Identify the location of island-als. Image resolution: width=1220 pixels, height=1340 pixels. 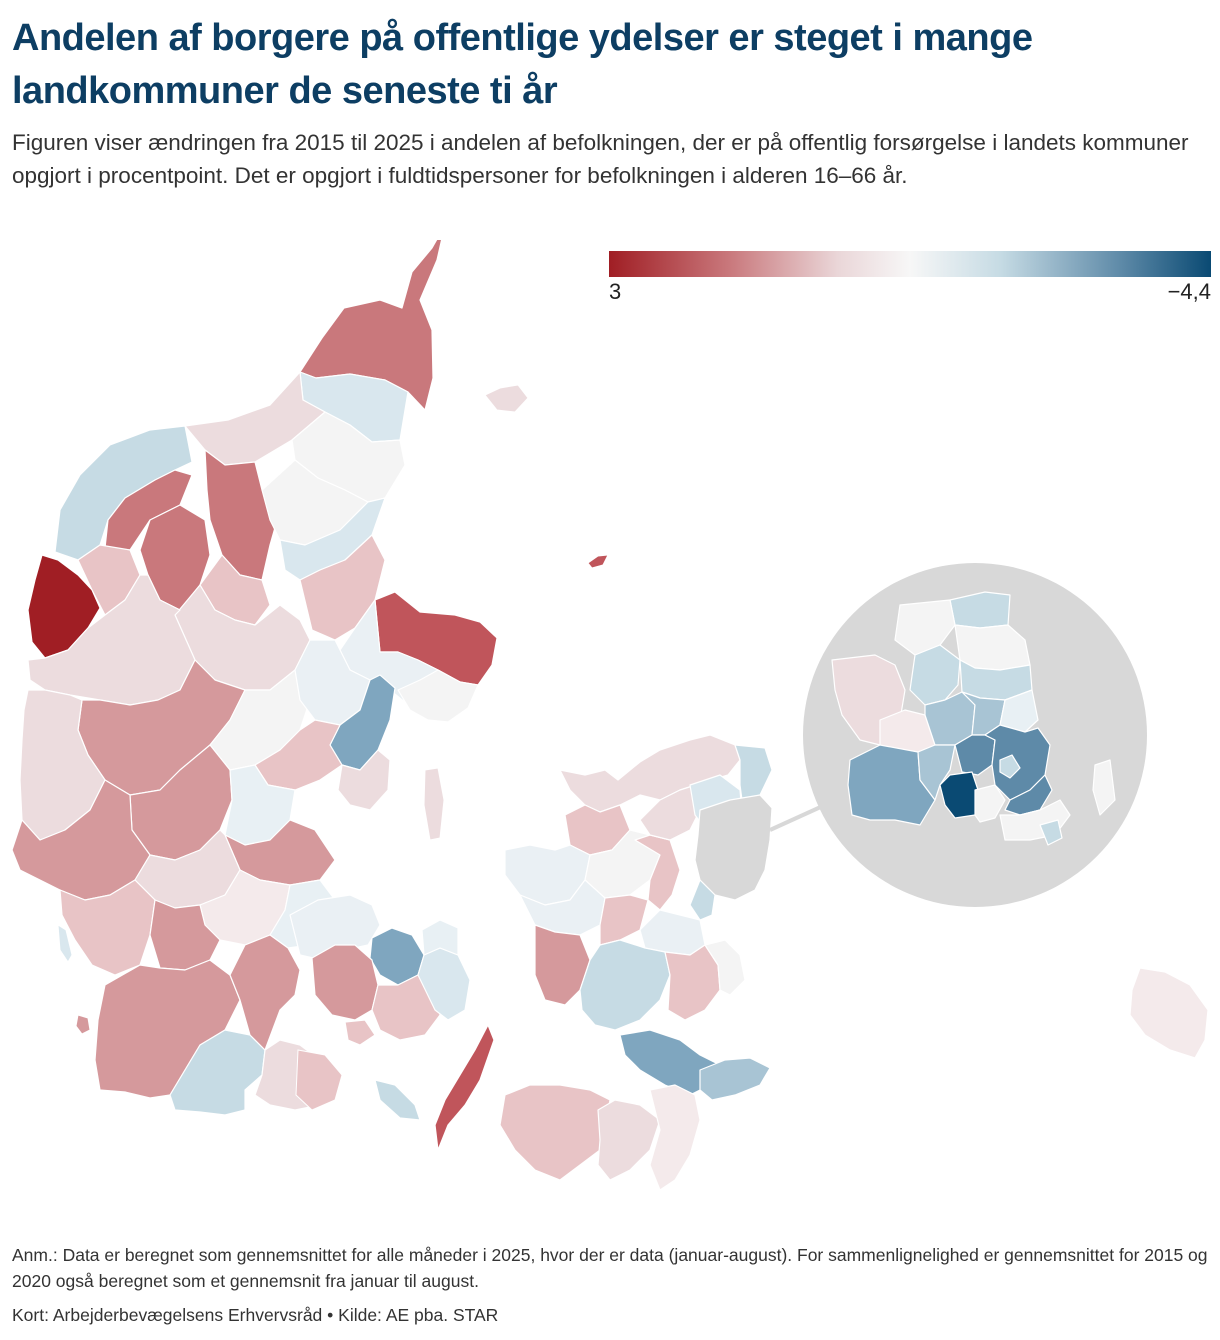
(319, 1080).